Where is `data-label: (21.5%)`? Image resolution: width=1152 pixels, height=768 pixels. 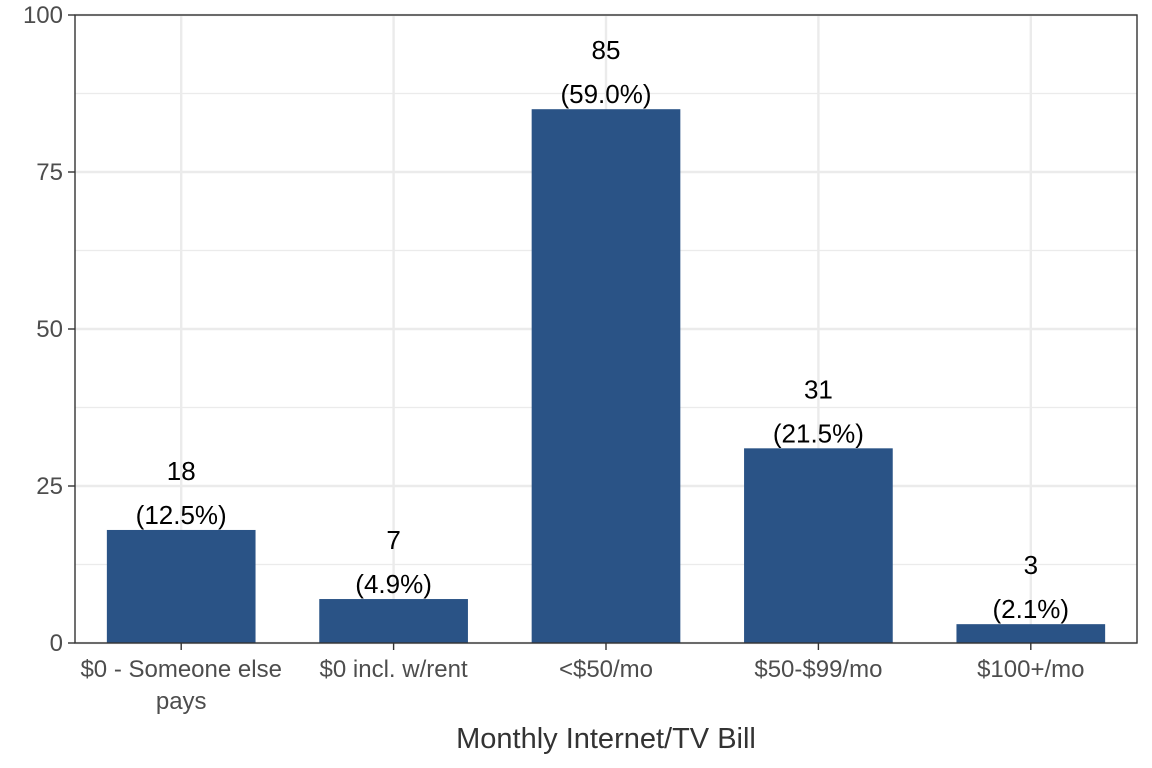
data-label: (21.5%) is located at coordinates (818, 433).